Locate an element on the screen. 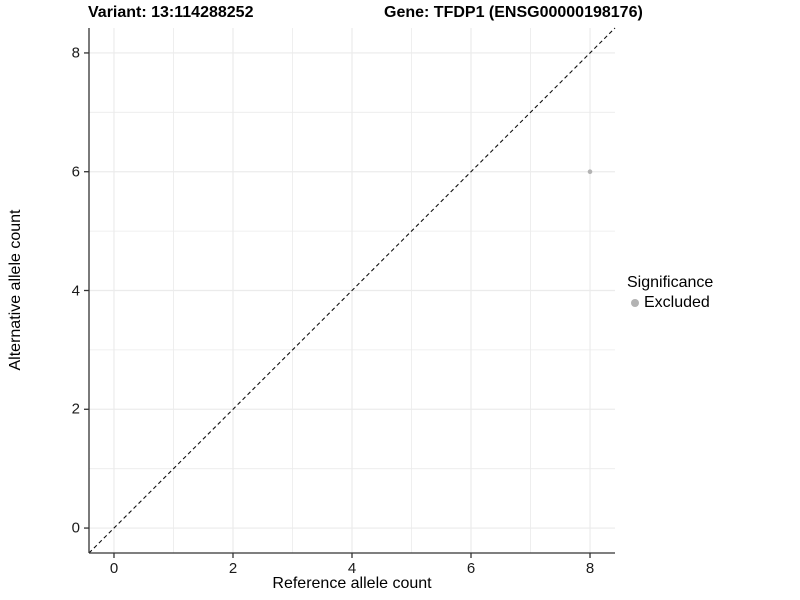 This screenshot has height=600, width=800. legend-item-label: Excluded is located at coordinates (677, 302).